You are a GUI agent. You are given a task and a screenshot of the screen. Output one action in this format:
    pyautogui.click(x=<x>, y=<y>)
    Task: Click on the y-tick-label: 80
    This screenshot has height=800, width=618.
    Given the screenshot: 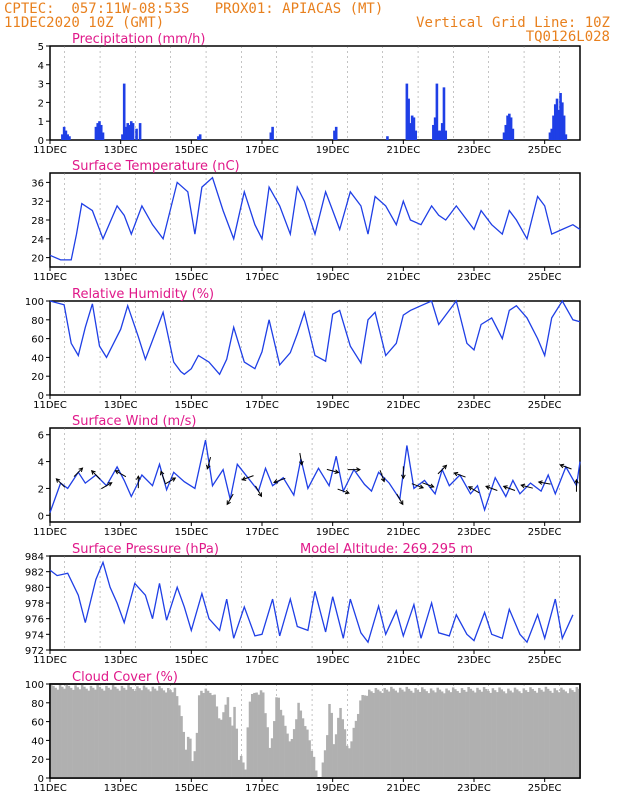 What is the action you would take?
    pyautogui.click(x=37, y=321)
    